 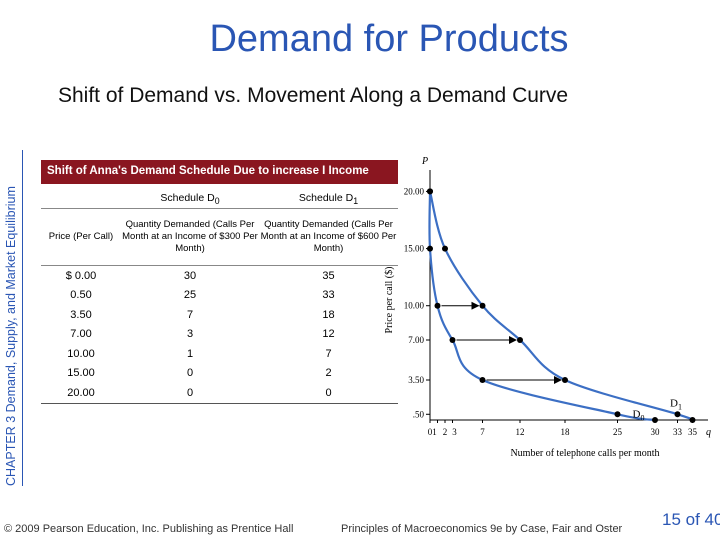 What do you see at coordinates (219, 335) in the screenshot?
I see `table-row: 7.00 3 12` at bounding box center [219, 335].